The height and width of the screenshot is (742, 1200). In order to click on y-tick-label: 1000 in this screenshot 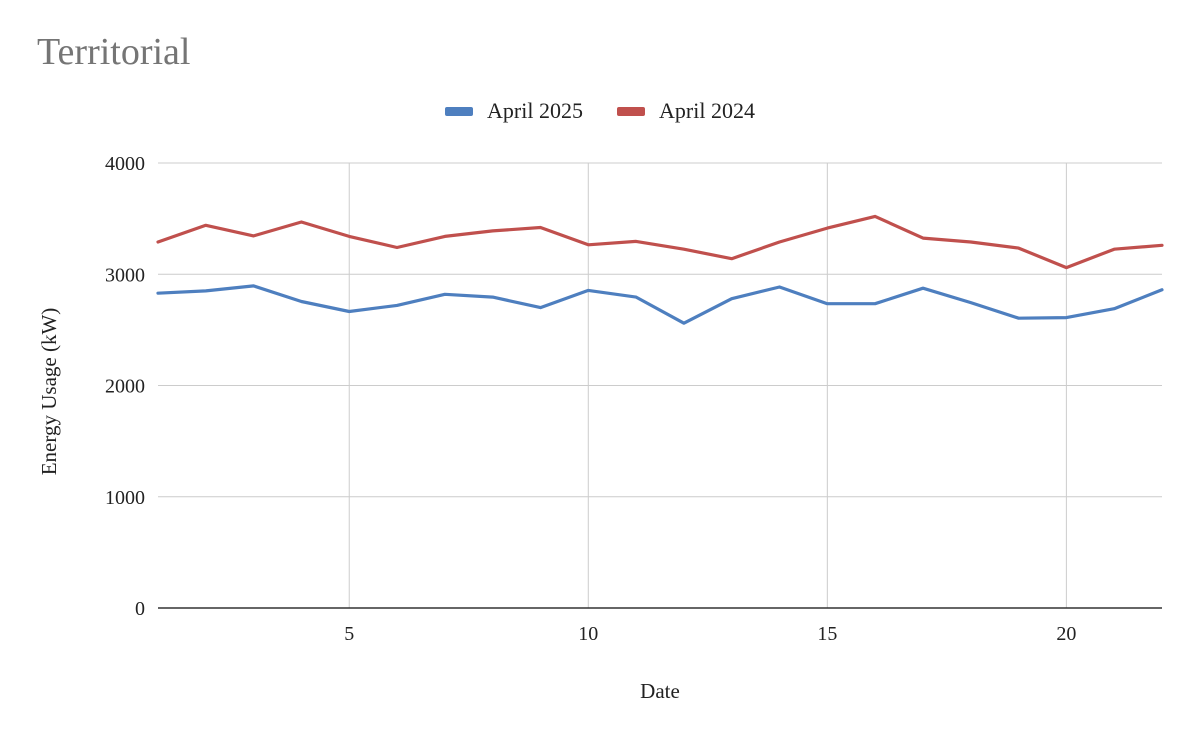, I will do `click(125, 498)`.